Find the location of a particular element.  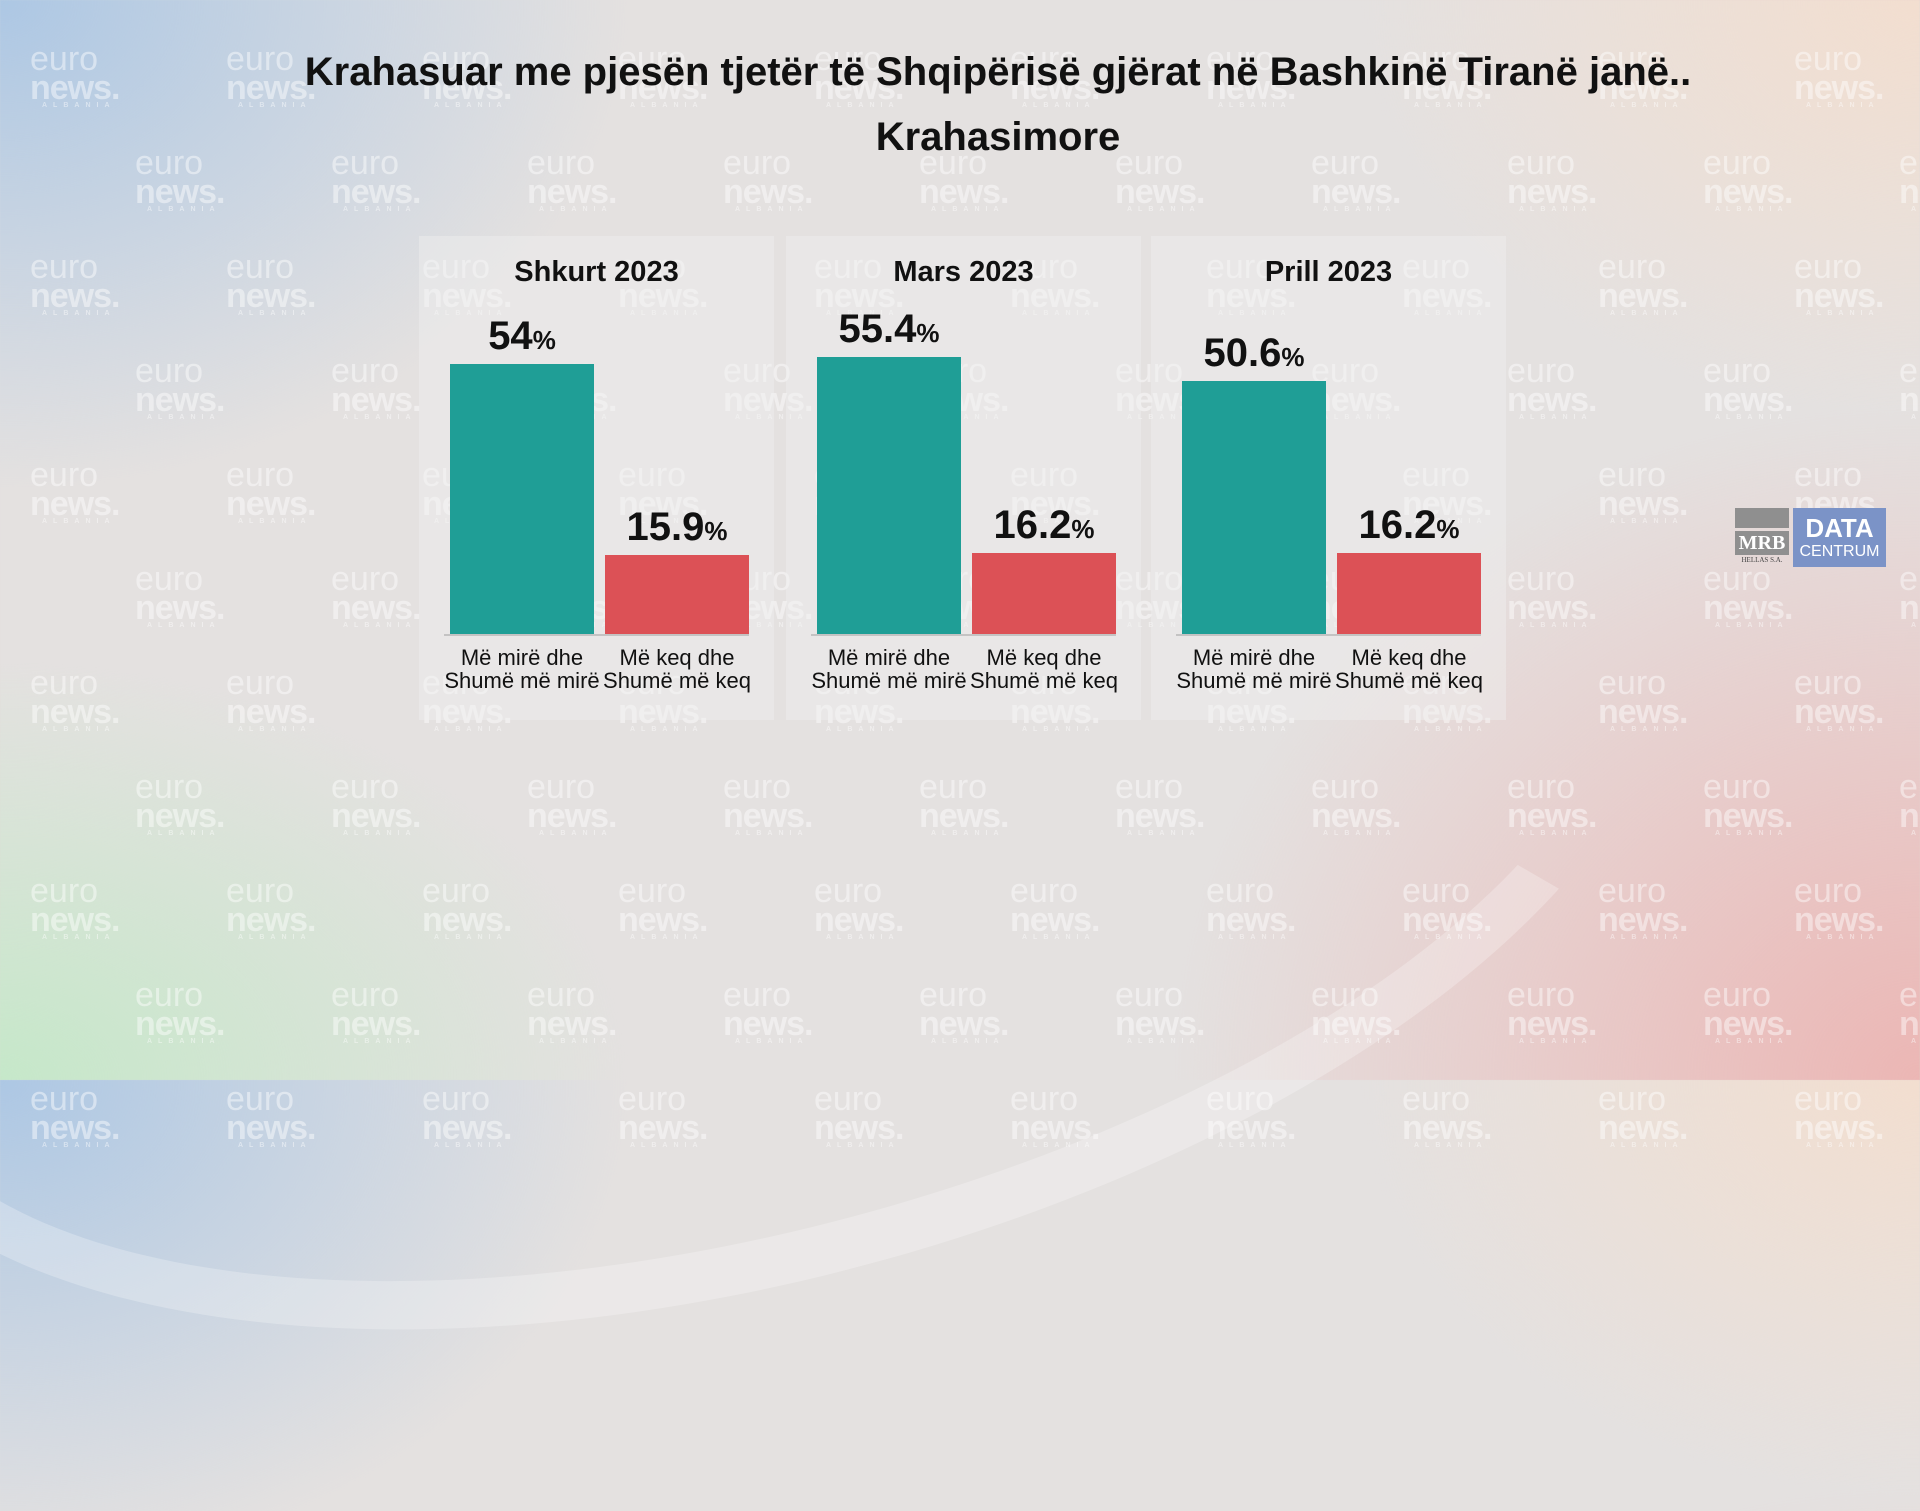

panel-title: Prill 2023 is located at coordinates (1328, 272).